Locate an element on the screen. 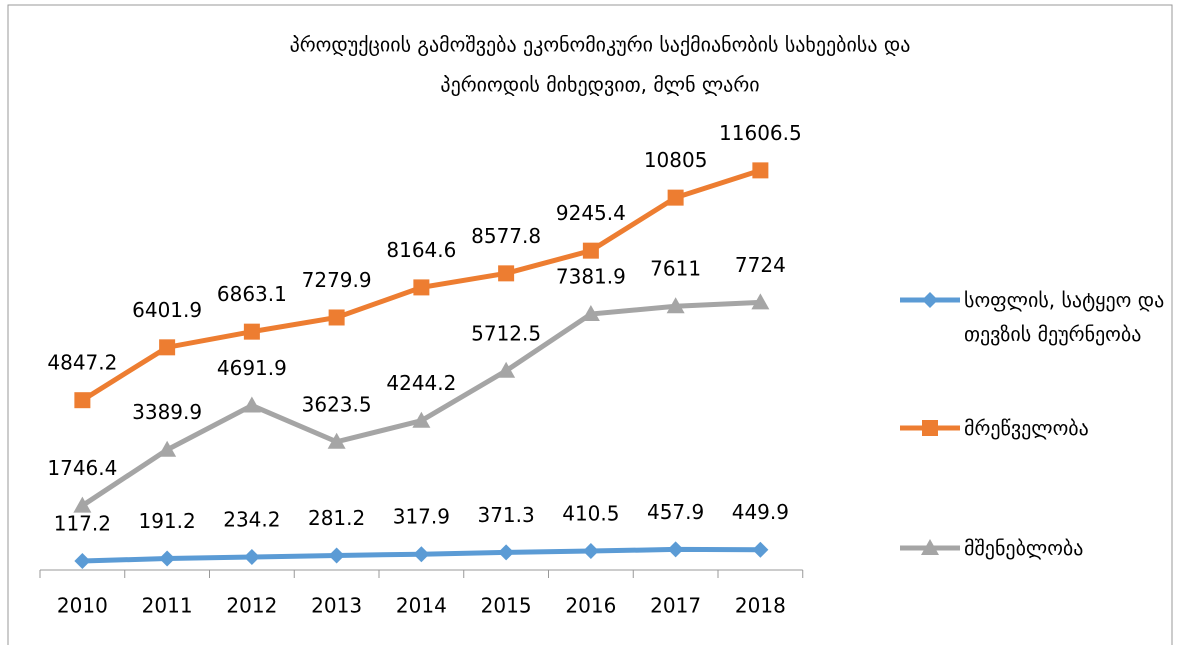 The height and width of the screenshot is (645, 1181). data-label: 7279.9 is located at coordinates (337, 280).